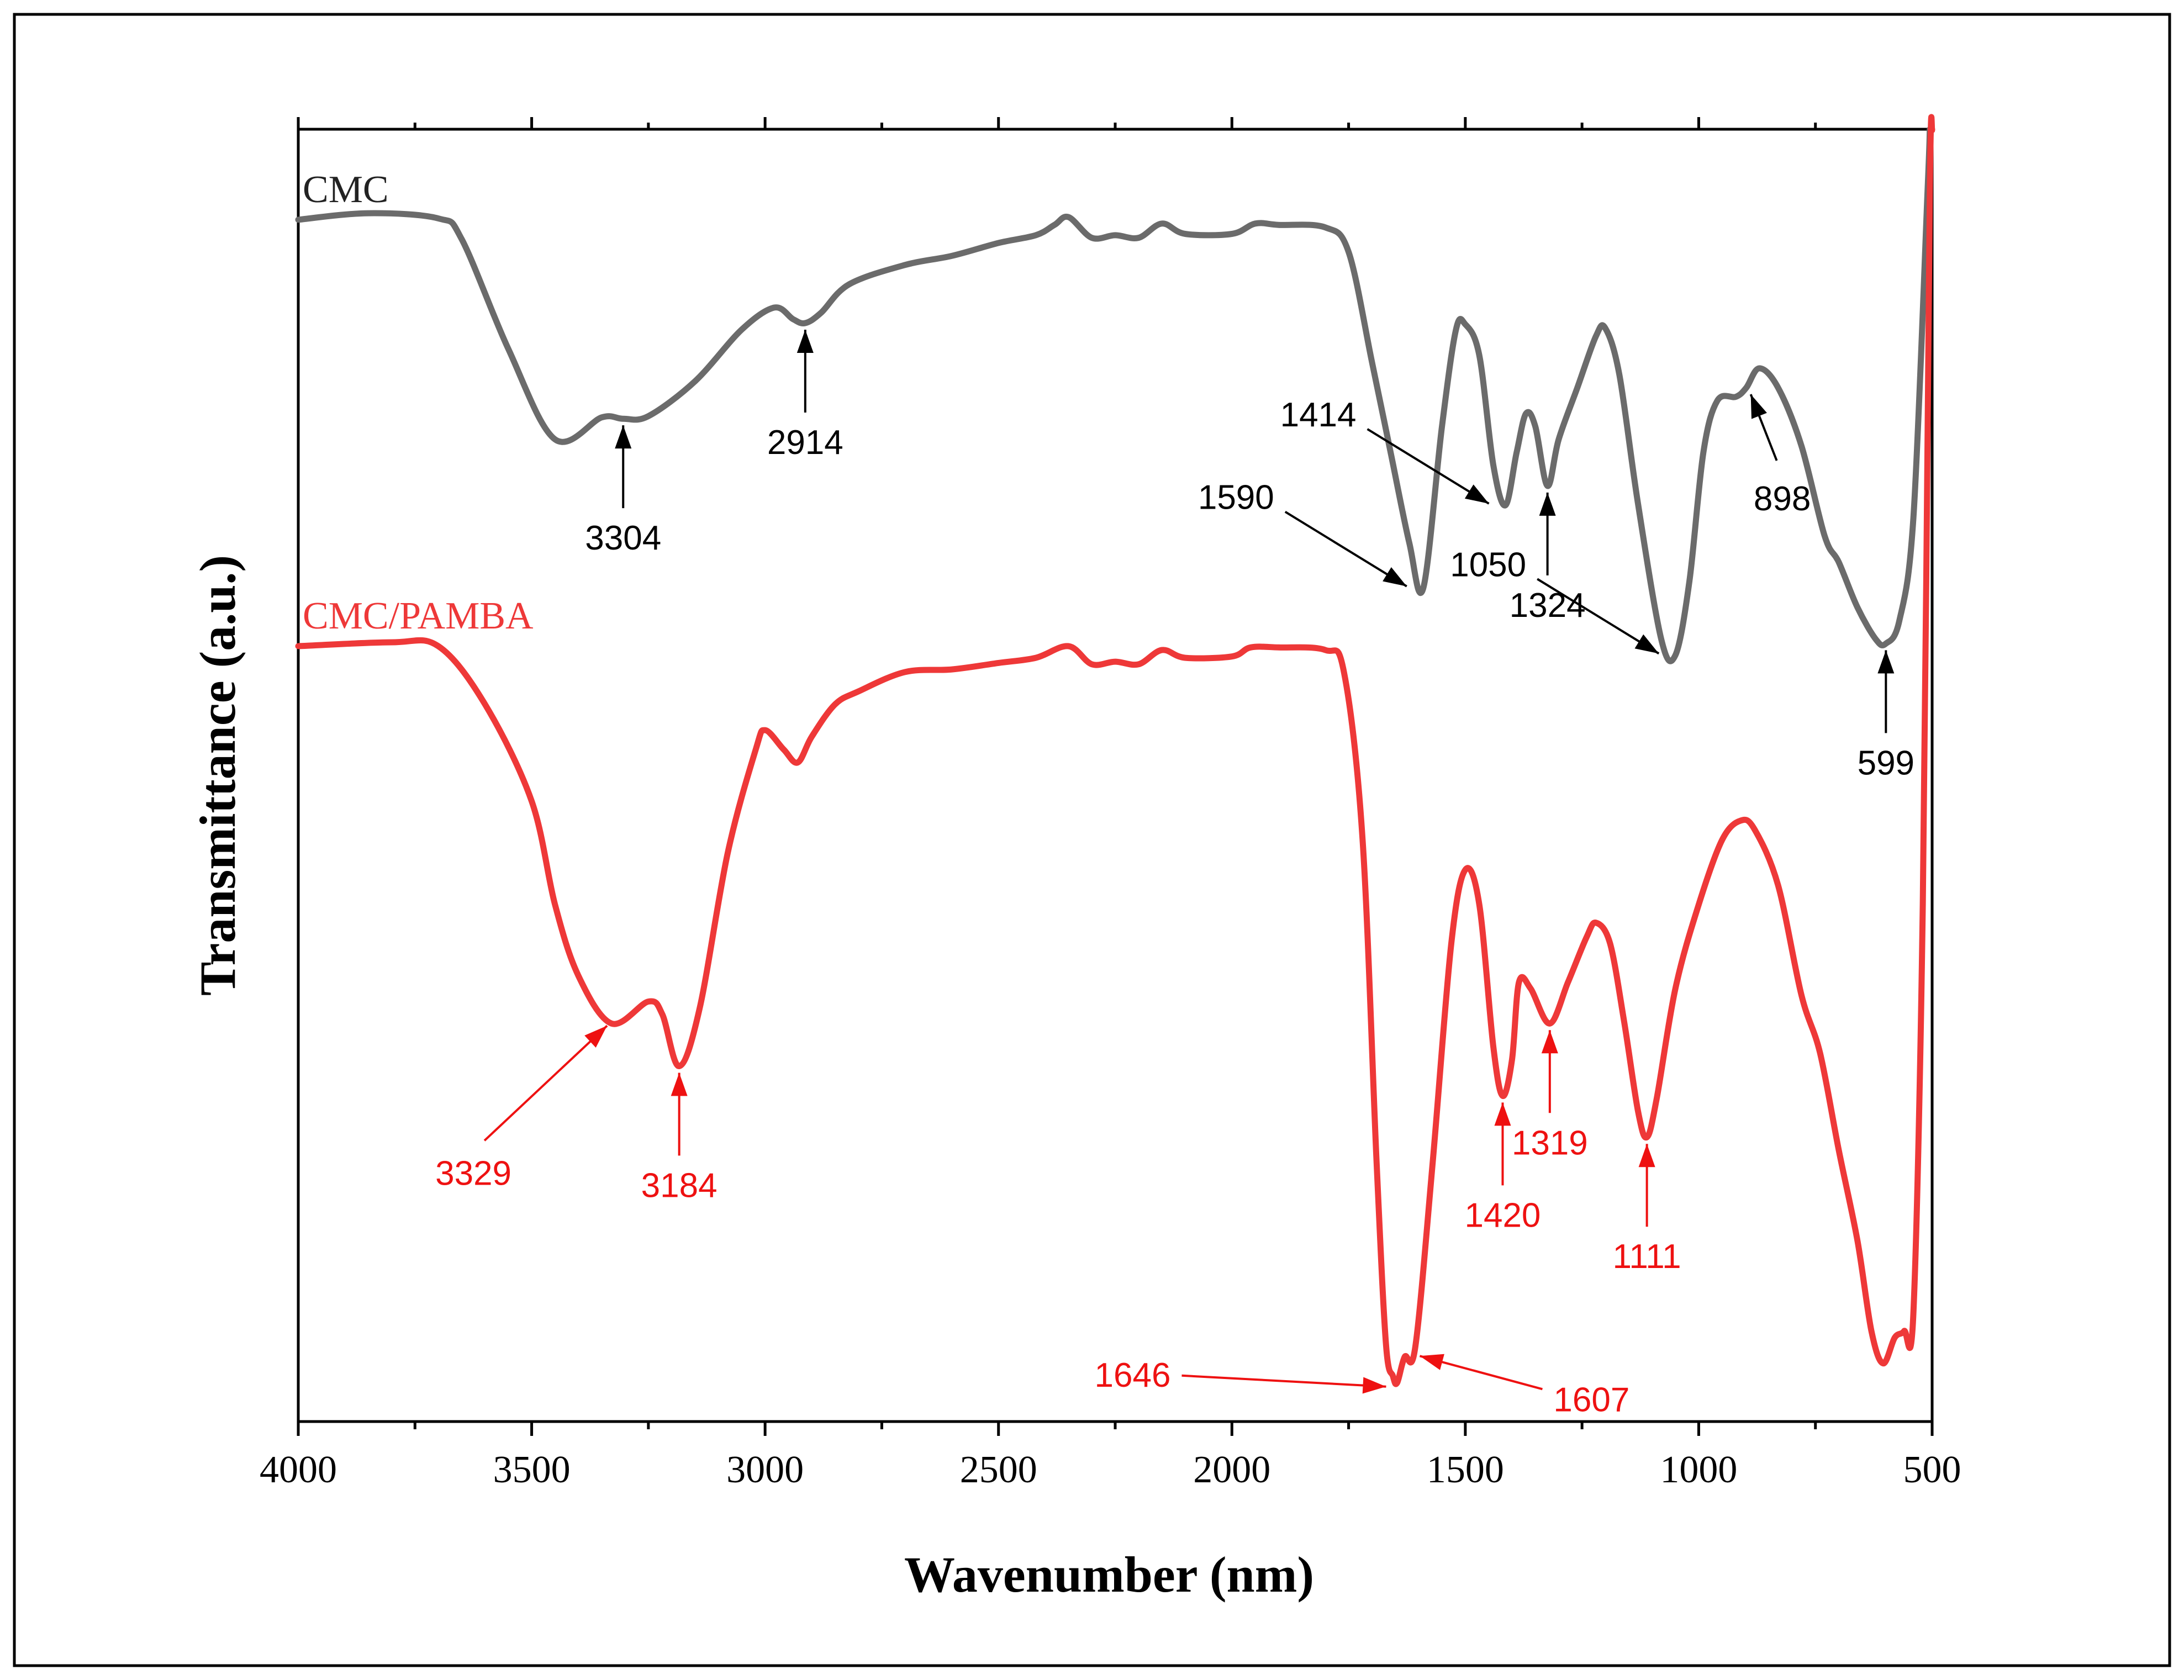 This screenshot has width=2184, height=1680. I want to click on peak-label: 1420, so click(1503, 1215).